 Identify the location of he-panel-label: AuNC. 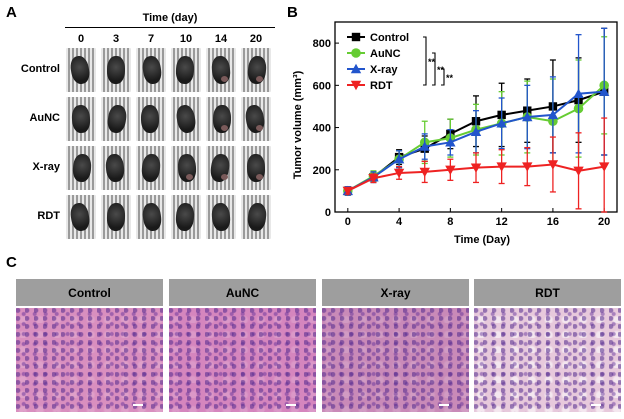
(242, 292).